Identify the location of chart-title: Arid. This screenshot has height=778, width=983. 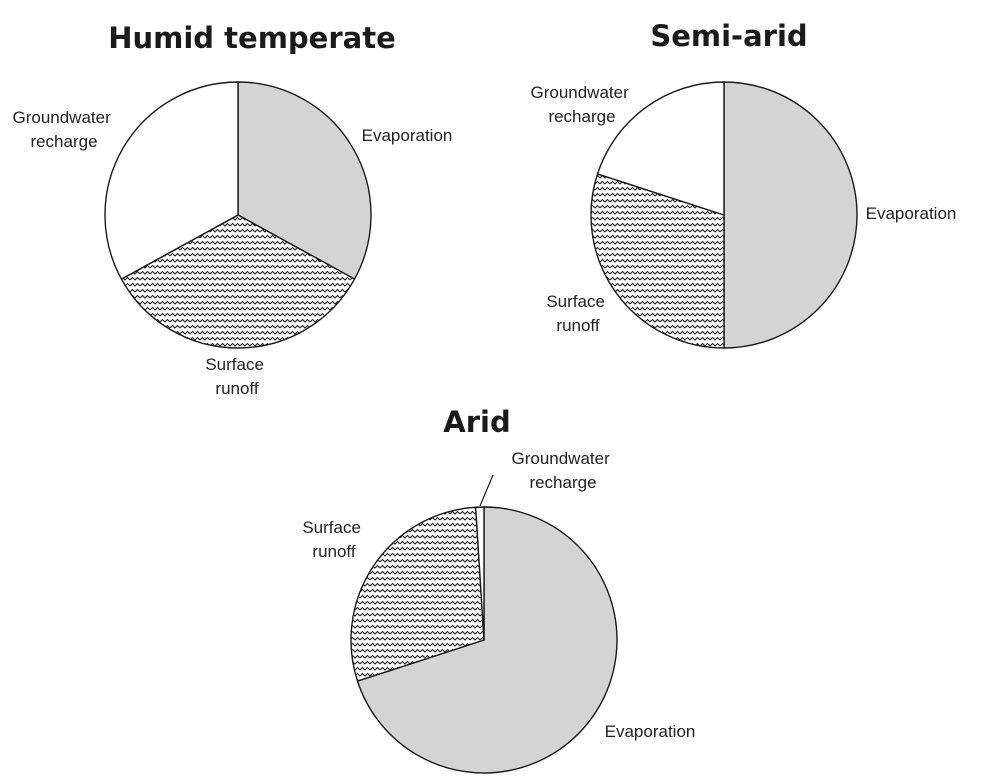
(476, 422).